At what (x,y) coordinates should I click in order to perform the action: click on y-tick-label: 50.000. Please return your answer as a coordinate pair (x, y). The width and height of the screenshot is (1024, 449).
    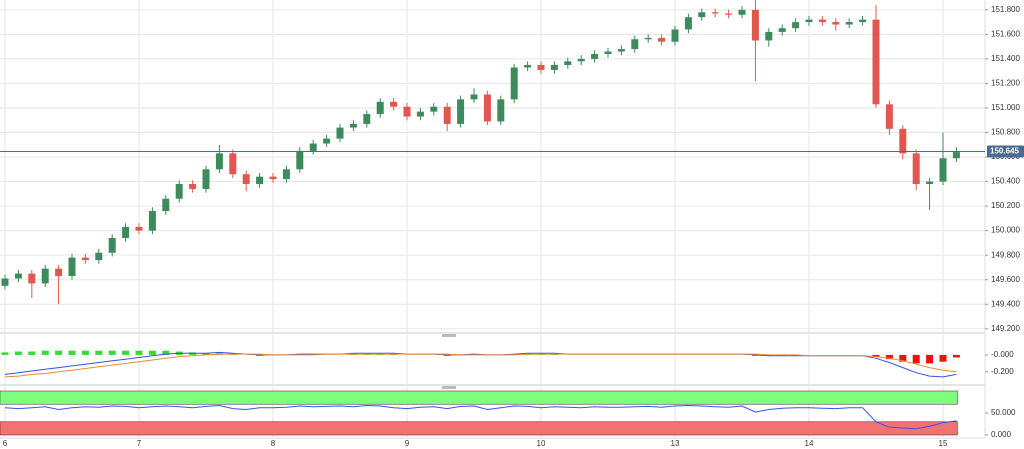
    Looking at the image, I should click on (1003, 412).